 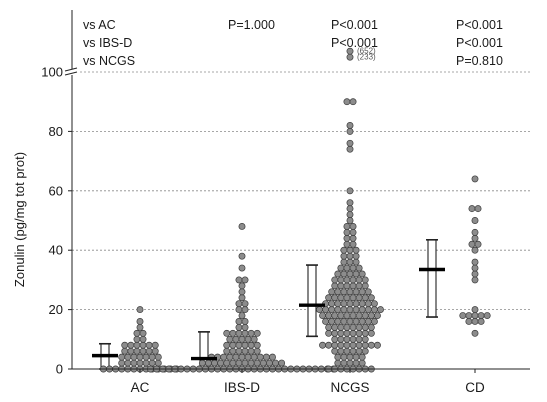 What do you see at coordinates (56, 190) in the screenshot?
I see `y-tick-label: 60` at bounding box center [56, 190].